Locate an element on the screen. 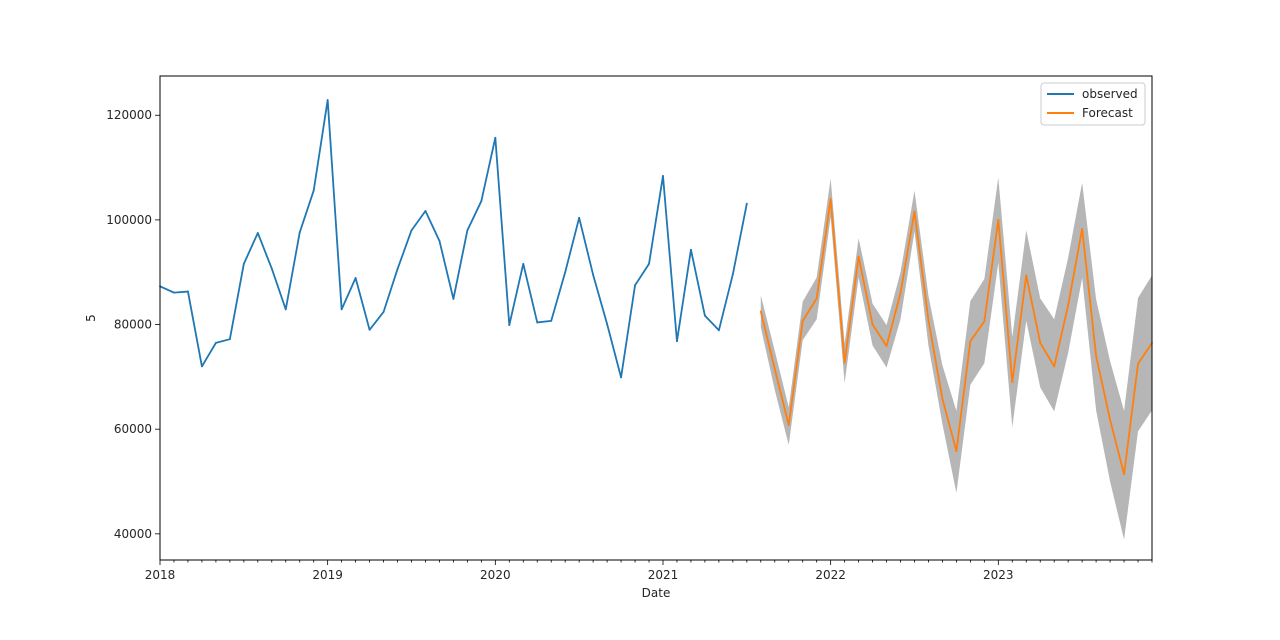 The image size is (1280, 640). x-axis-label: Date is located at coordinates (656, 593).